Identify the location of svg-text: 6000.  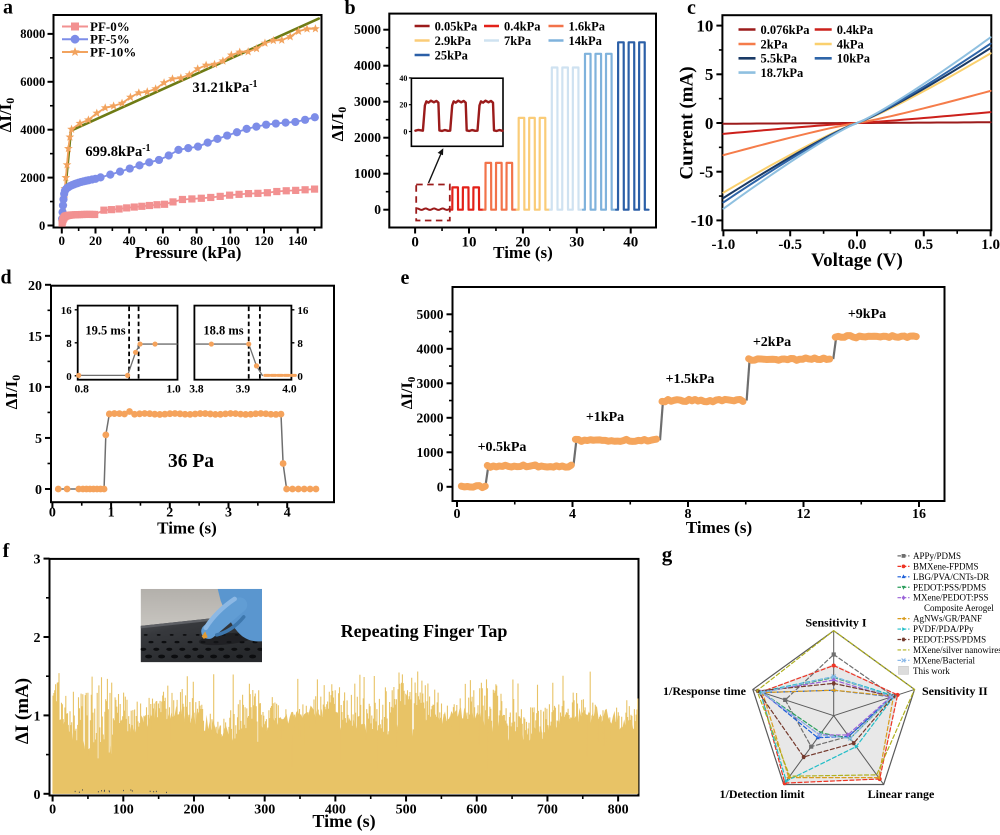
(32, 82).